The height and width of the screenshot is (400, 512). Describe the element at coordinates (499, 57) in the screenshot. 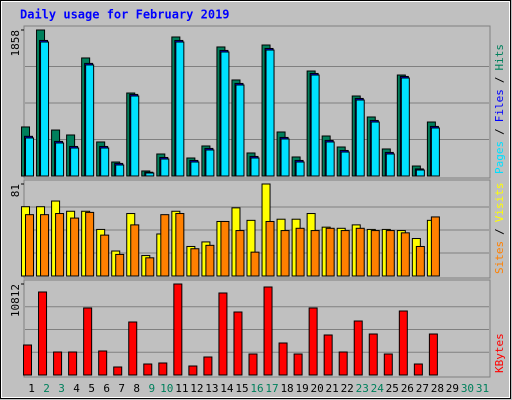

I see `legend-entry: Hits` at that location.